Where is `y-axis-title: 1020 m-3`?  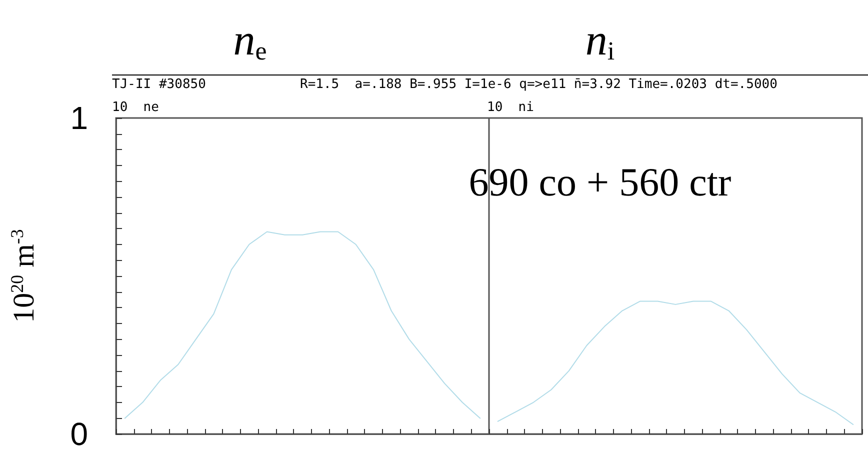
y-axis-title: 1020 m-3 is located at coordinates (23, 276).